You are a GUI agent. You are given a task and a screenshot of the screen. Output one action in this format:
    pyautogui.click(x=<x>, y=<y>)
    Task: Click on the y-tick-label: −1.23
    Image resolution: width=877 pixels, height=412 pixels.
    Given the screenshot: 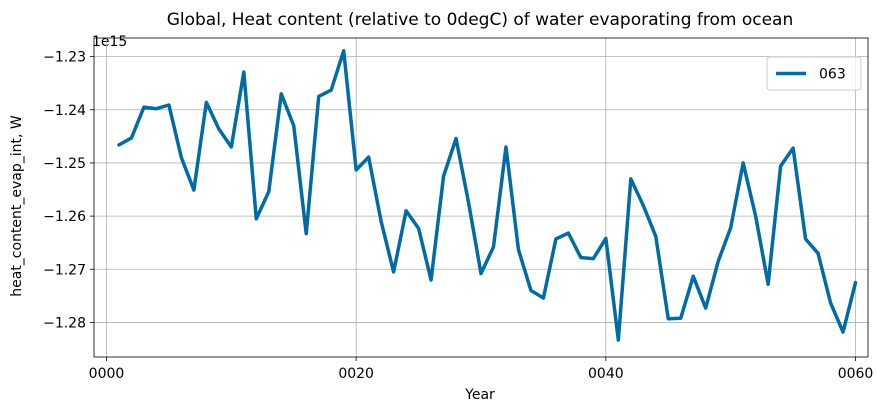 What is the action you would take?
    pyautogui.click(x=64, y=58)
    